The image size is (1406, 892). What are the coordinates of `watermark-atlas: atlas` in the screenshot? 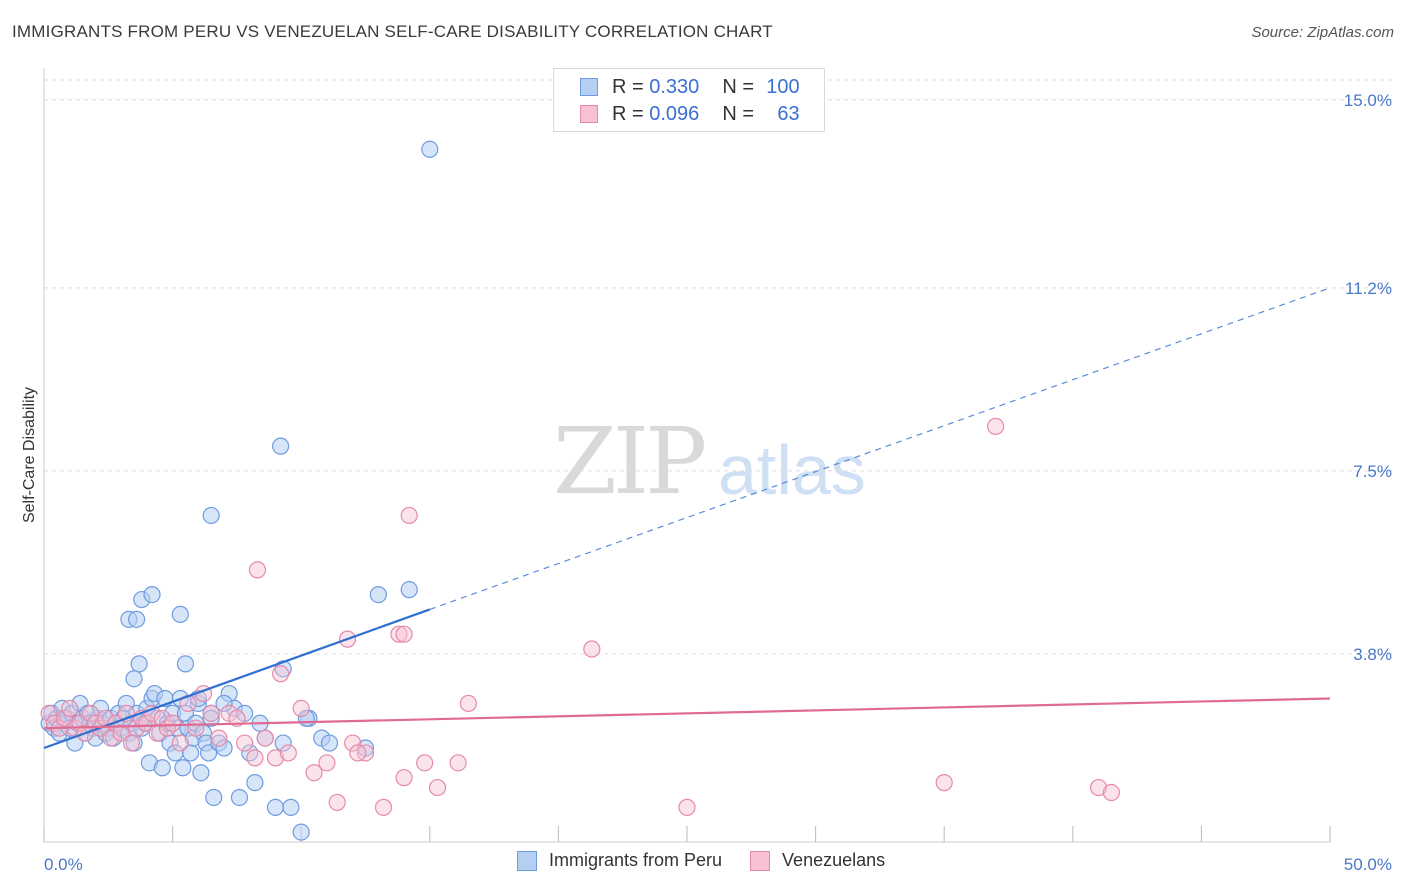 It's located at (792, 470).